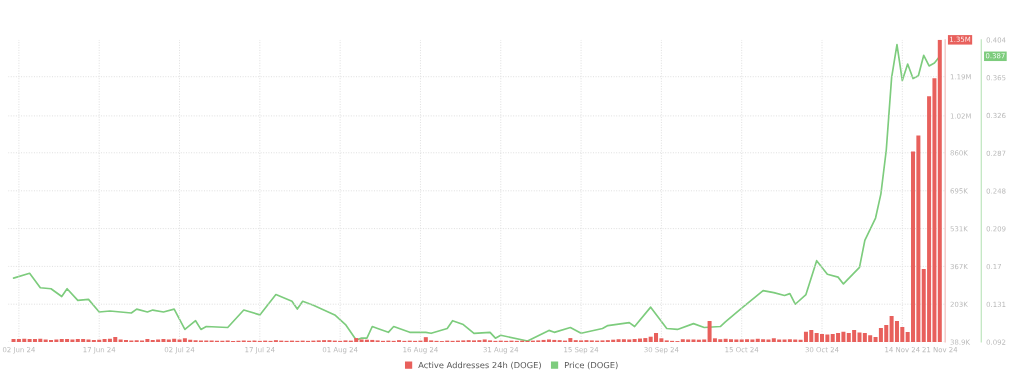  What do you see at coordinates (479, 365) in the screenshot?
I see `legend-label: Active Addresses 24h (DOGE)` at bounding box center [479, 365].